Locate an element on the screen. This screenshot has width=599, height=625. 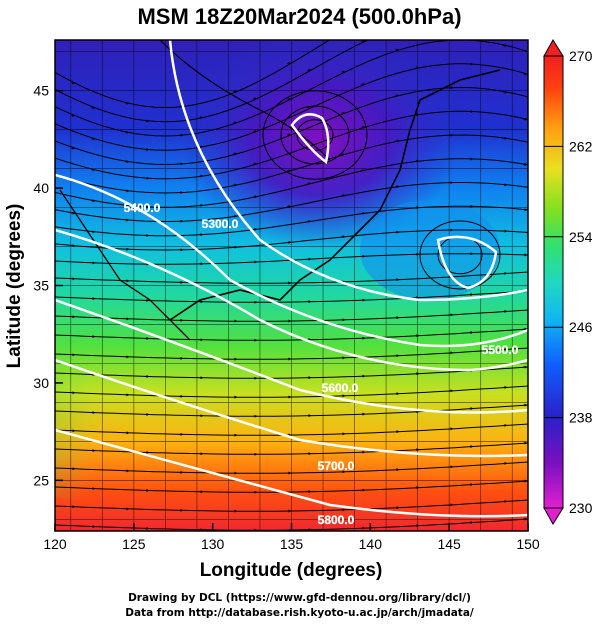
x-tick-label: 150 is located at coordinates (528, 544).